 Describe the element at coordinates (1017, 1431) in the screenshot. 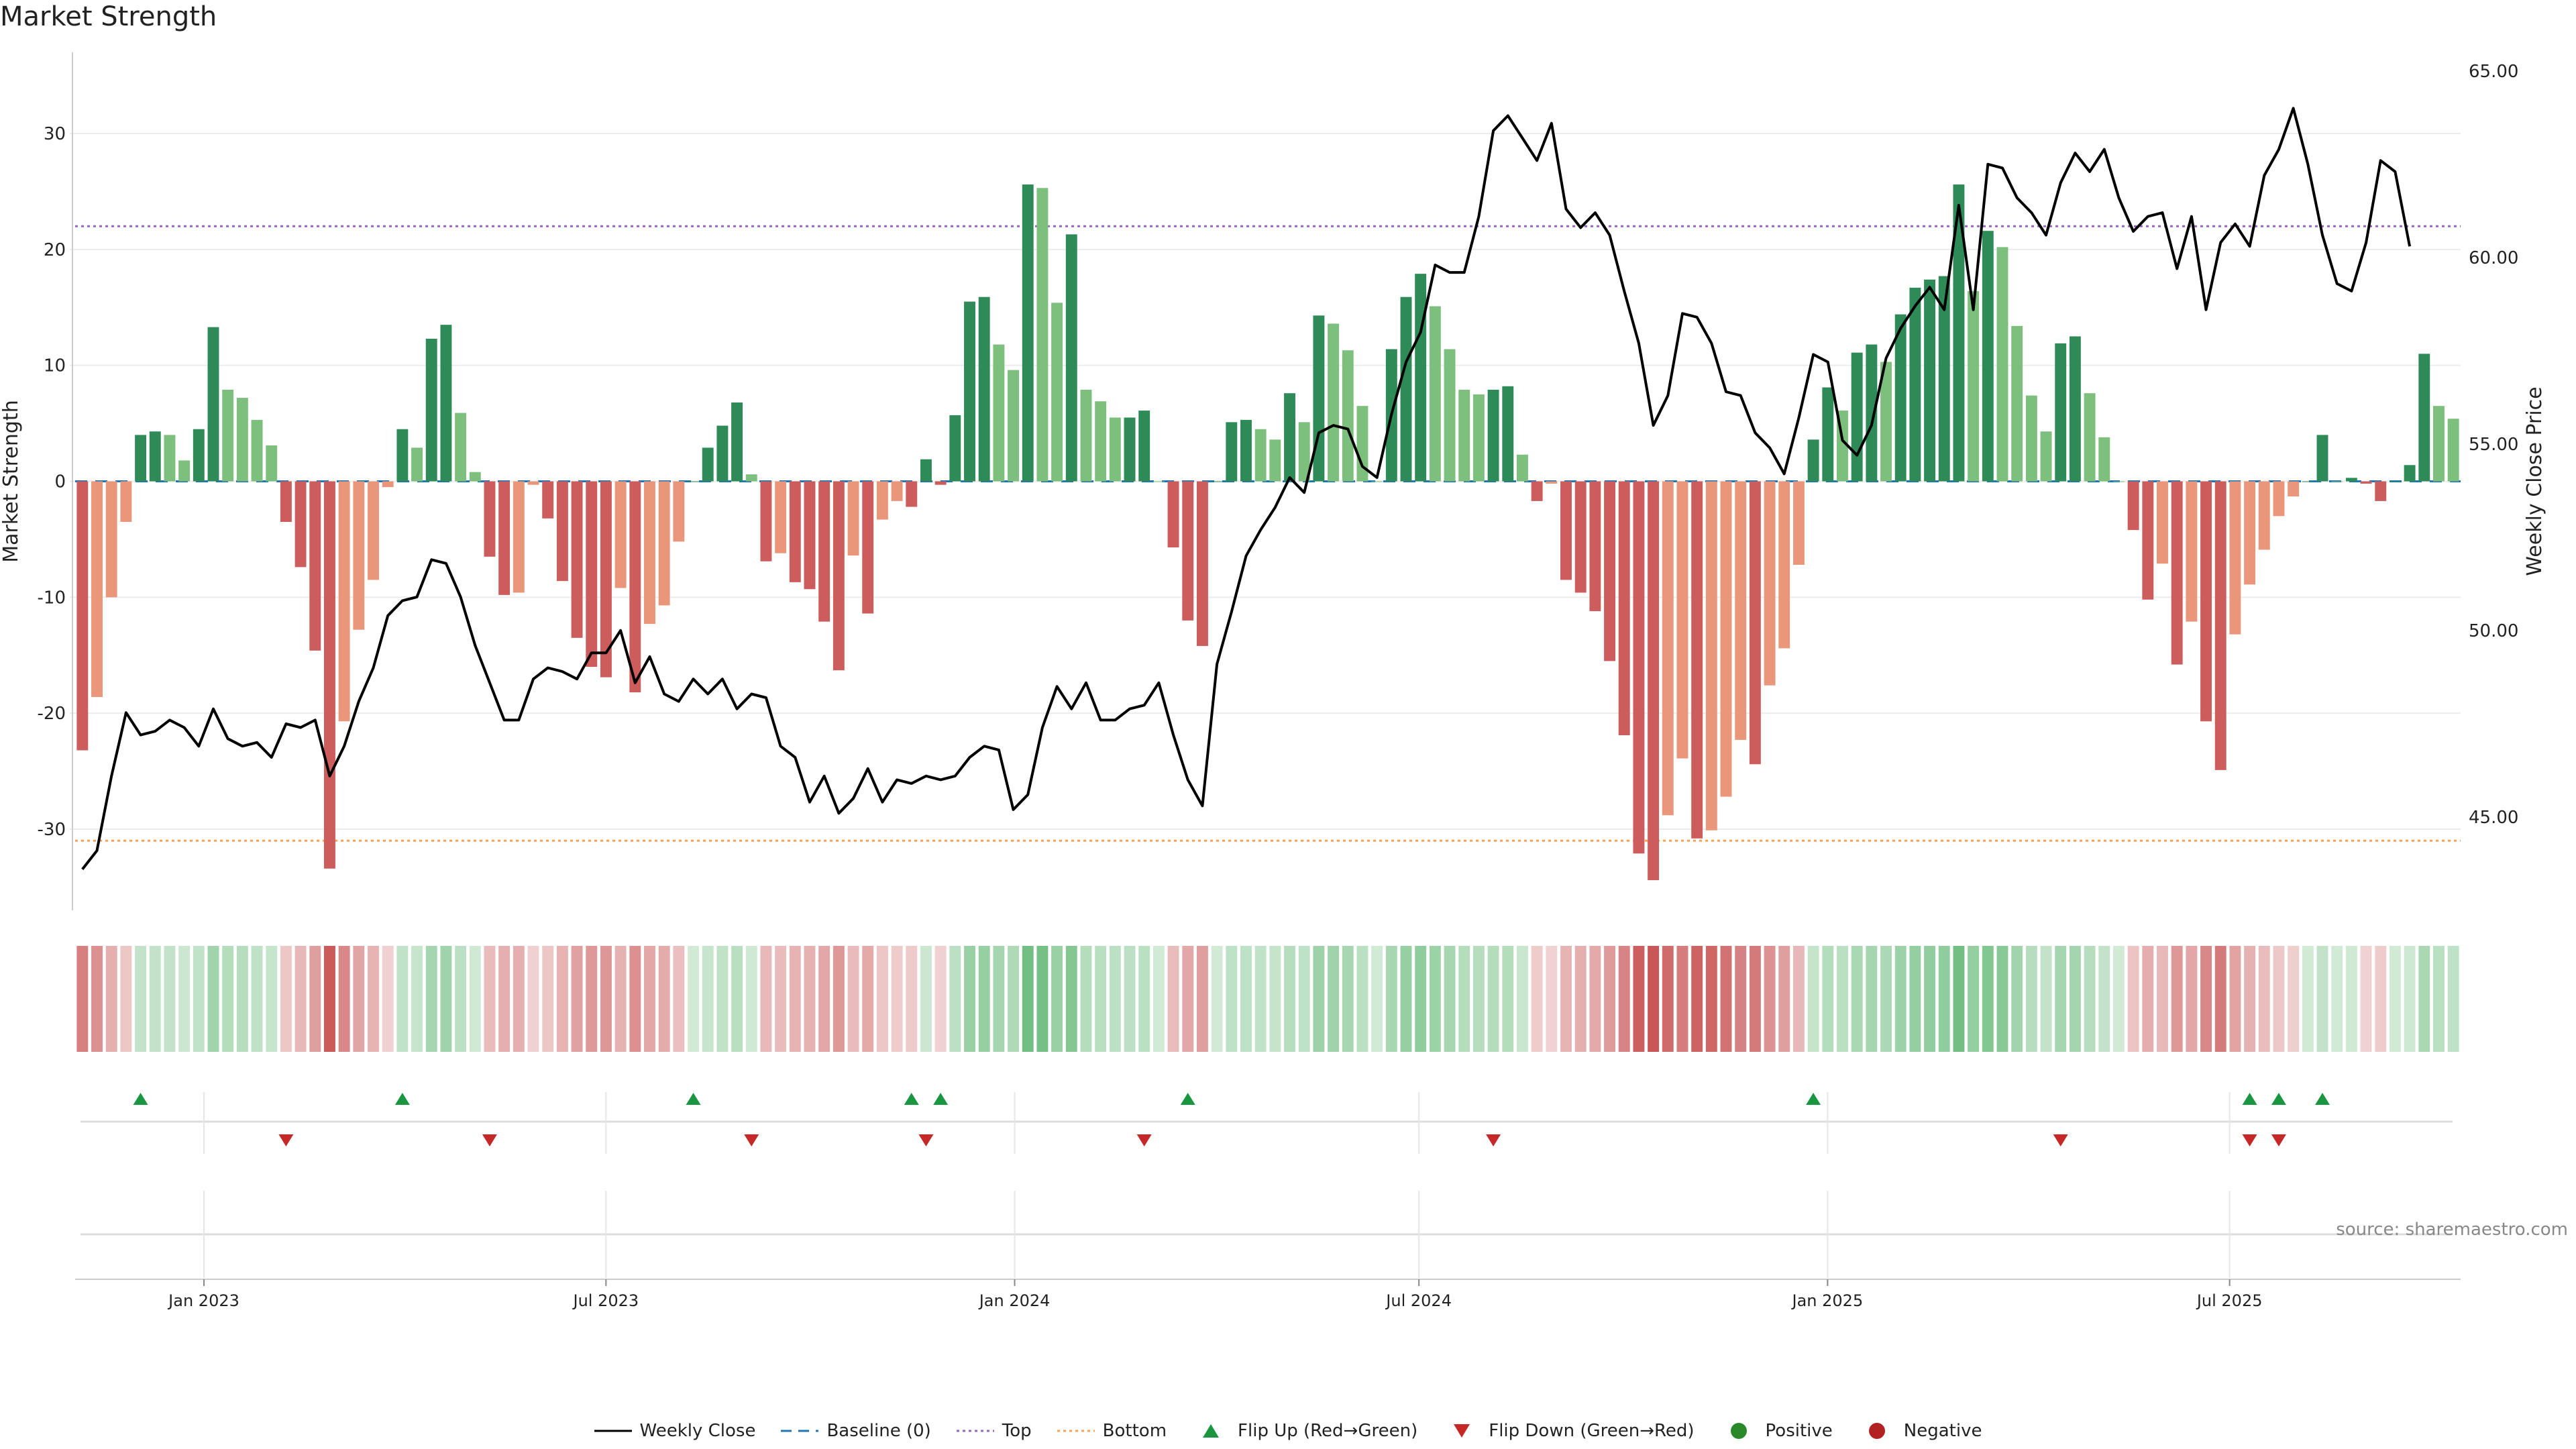

I see `legend-label-top: Top` at that location.